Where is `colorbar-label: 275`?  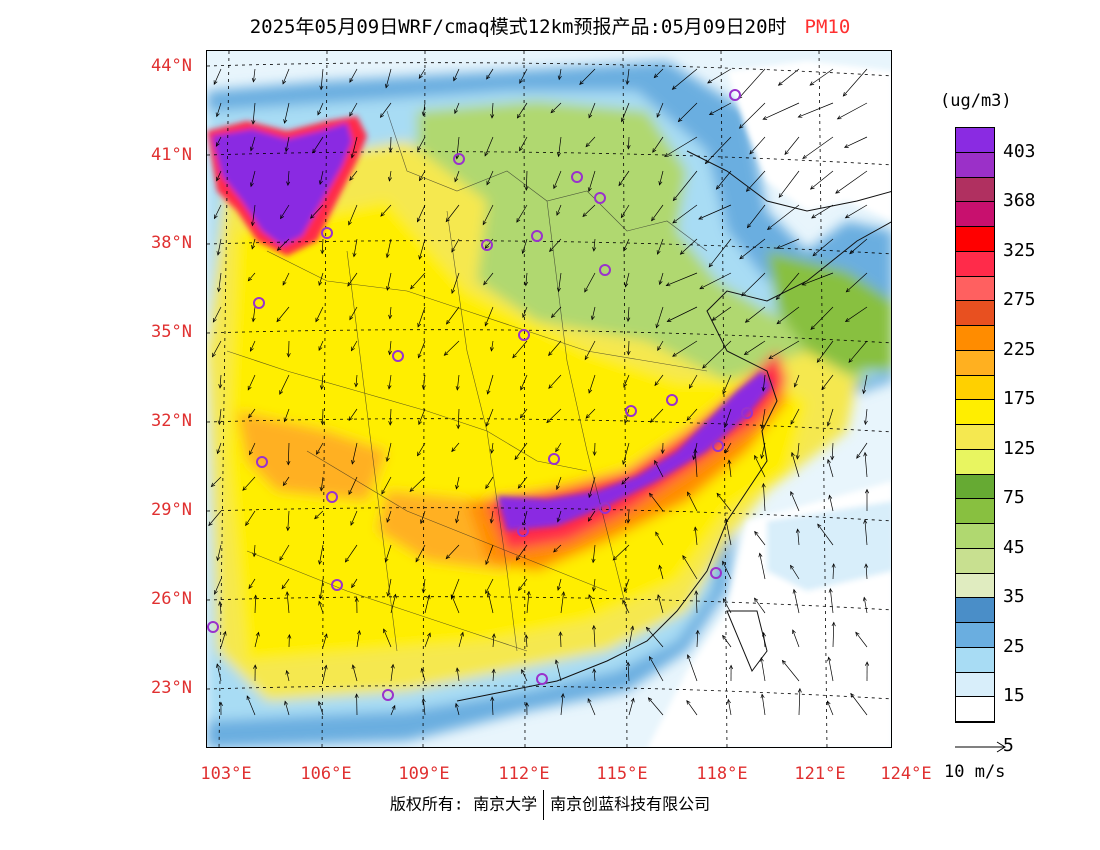
colorbar-label: 275 is located at coordinates (1019, 300).